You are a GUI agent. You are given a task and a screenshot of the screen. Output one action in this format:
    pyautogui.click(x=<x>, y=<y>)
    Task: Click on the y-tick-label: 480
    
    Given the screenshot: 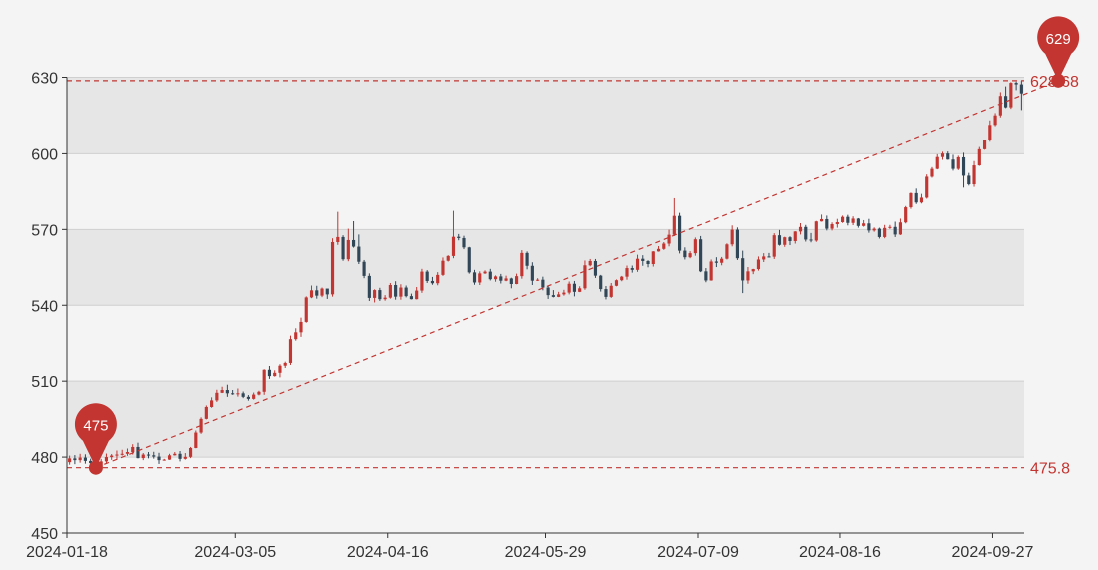 What is the action you would take?
    pyautogui.click(x=44, y=458)
    